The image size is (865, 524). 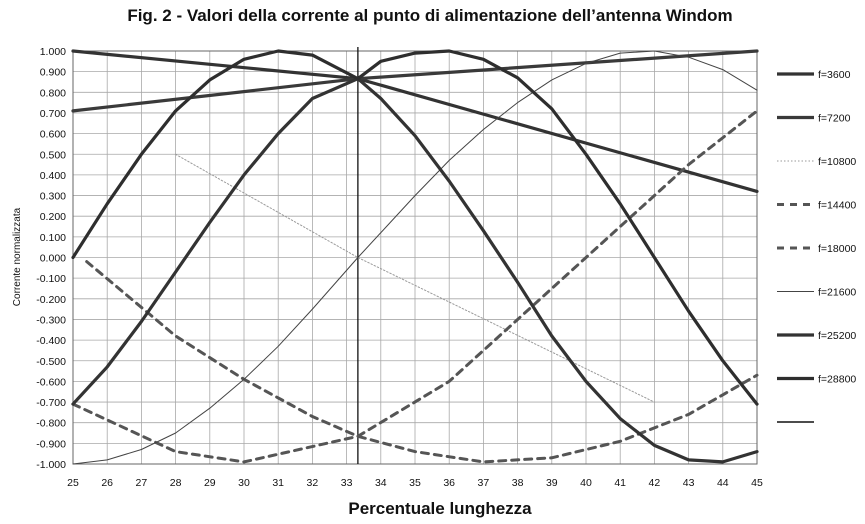 I want to click on y-tick-label: -0.800, so click(x=51, y=424).